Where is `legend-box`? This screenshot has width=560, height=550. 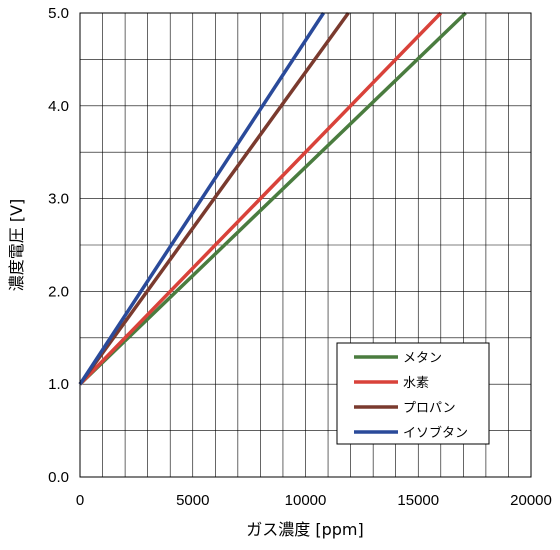 legend-box is located at coordinates (413, 393).